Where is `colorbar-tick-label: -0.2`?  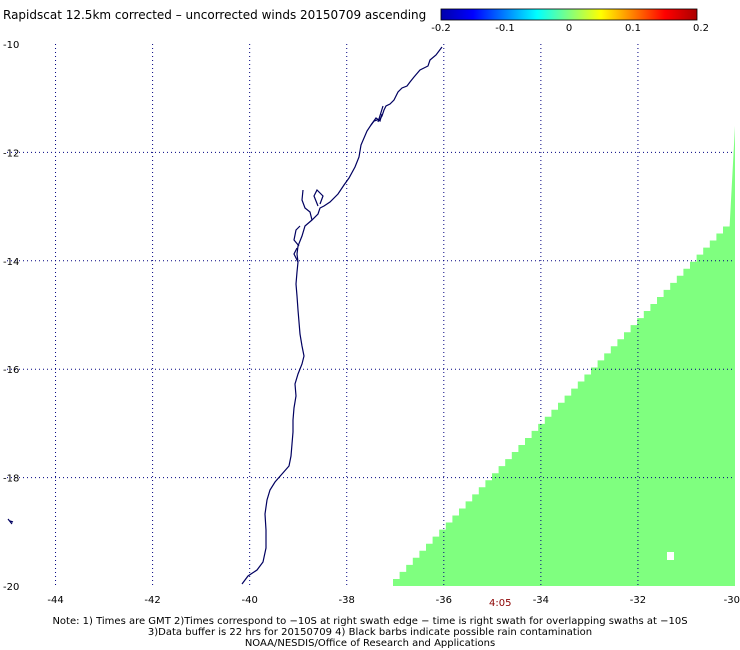 colorbar-tick-label: -0.2 is located at coordinates (441, 28).